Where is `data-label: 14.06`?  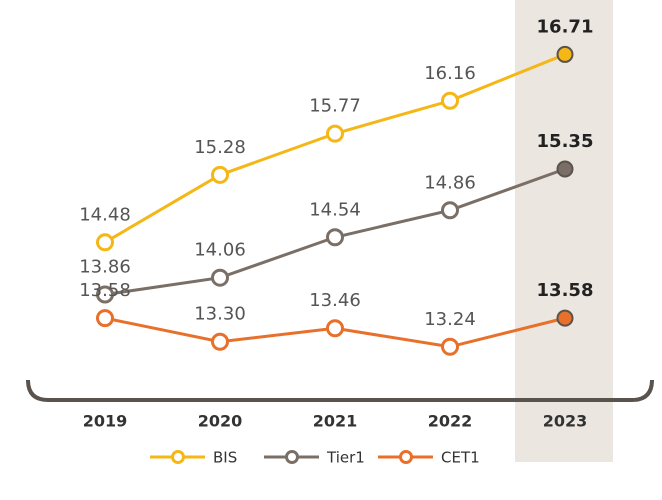
data-label: 14.06 is located at coordinates (220, 250).